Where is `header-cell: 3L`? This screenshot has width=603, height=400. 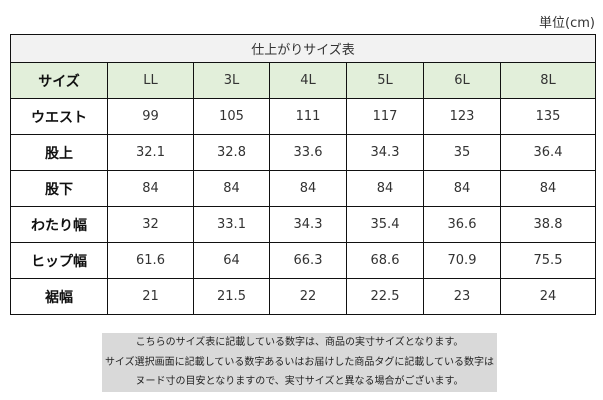 header-cell: 3L is located at coordinates (231, 80).